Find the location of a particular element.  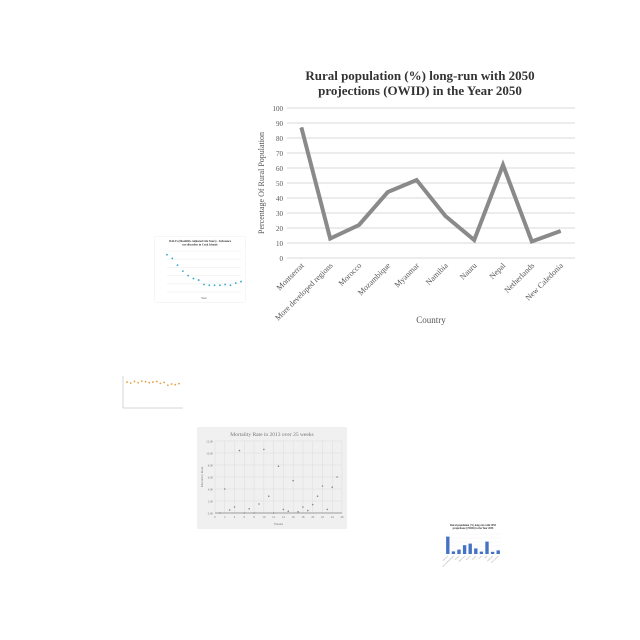

y-axis-label: Percentage Of Rural Population is located at coordinates (261, 183).